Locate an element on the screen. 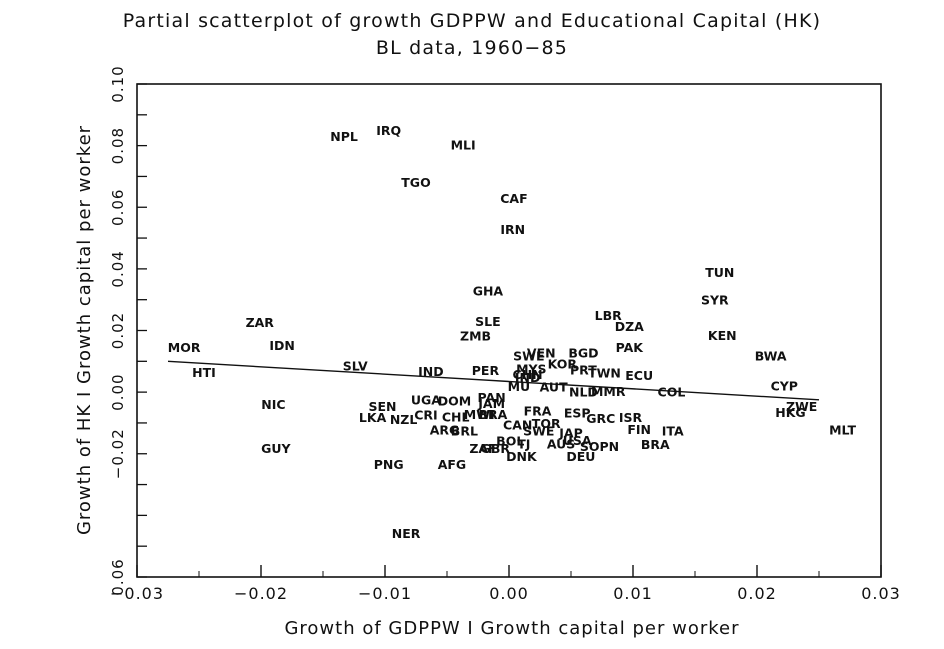 This screenshot has width=944, height=649. point-label-aus: AUS is located at coordinates (561, 444).